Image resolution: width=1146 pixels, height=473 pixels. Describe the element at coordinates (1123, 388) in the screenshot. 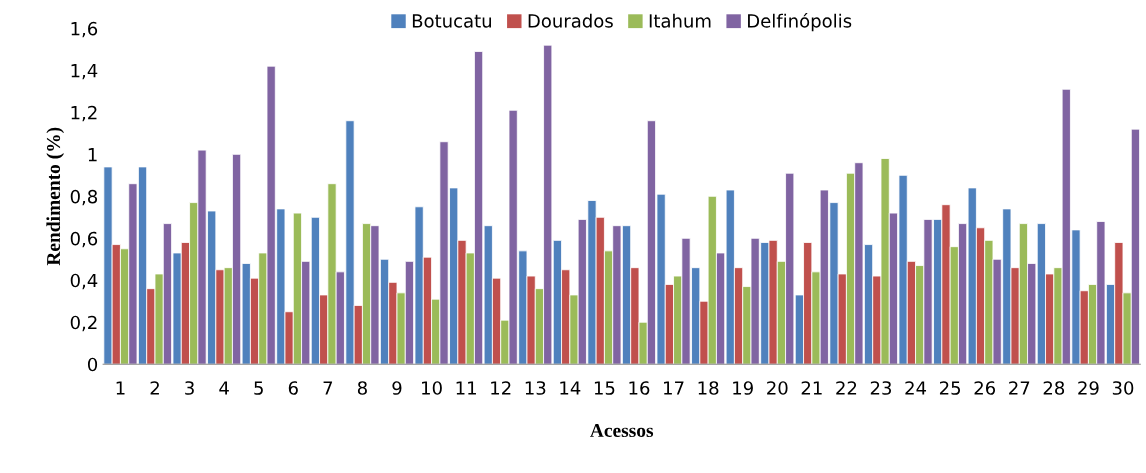

I see `x-tick-label: 30` at that location.